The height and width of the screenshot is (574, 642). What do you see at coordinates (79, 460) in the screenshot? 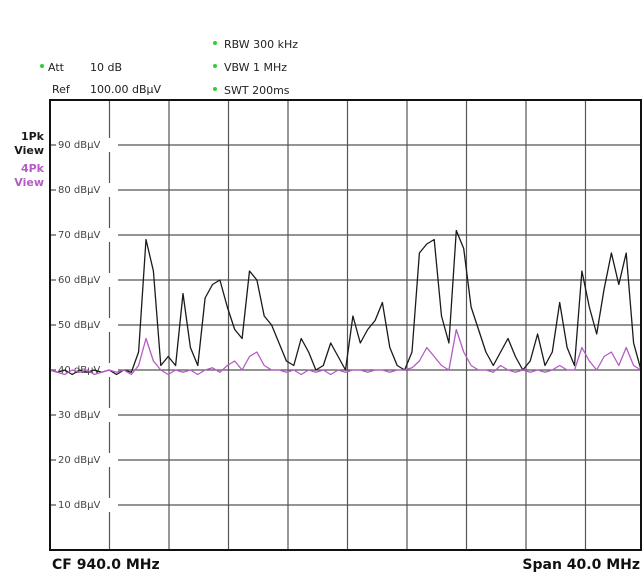
I see `y-tick-label: 20 dBμV` at bounding box center [79, 460].